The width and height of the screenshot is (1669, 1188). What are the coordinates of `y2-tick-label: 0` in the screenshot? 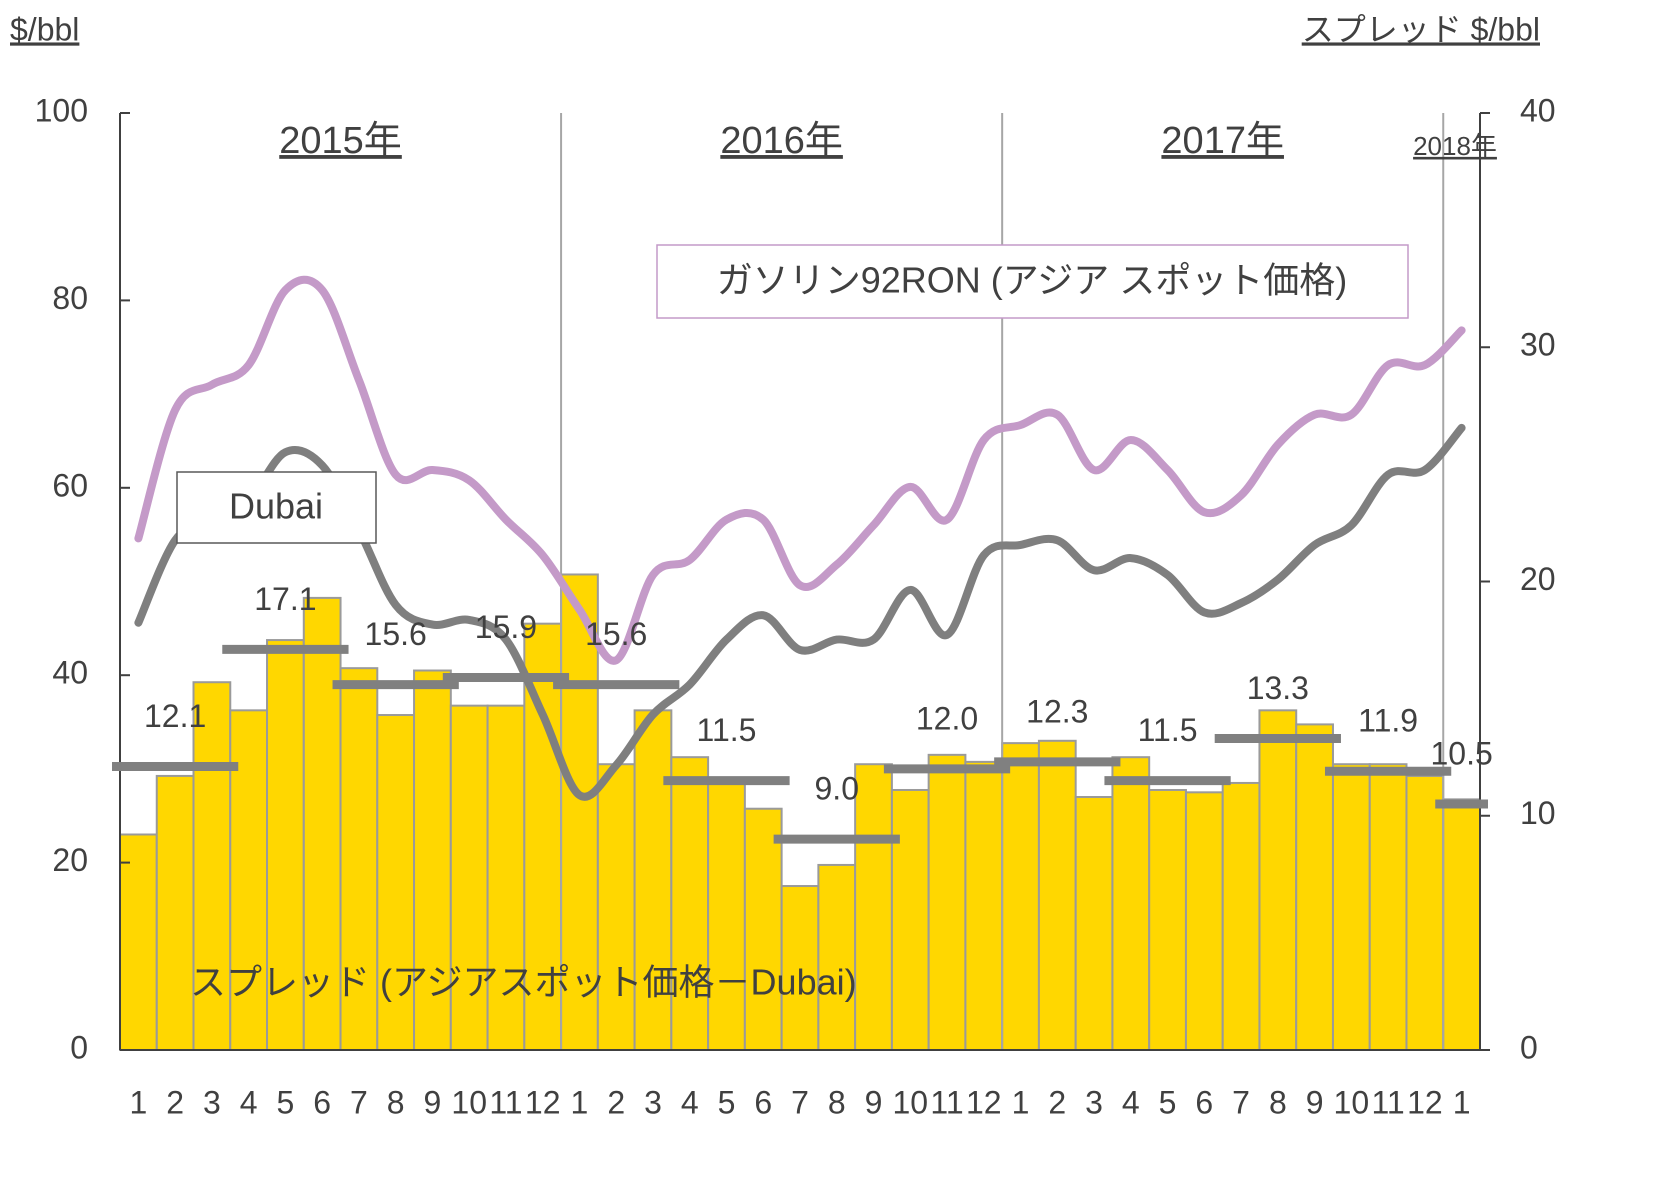 It's located at (1529, 1047).